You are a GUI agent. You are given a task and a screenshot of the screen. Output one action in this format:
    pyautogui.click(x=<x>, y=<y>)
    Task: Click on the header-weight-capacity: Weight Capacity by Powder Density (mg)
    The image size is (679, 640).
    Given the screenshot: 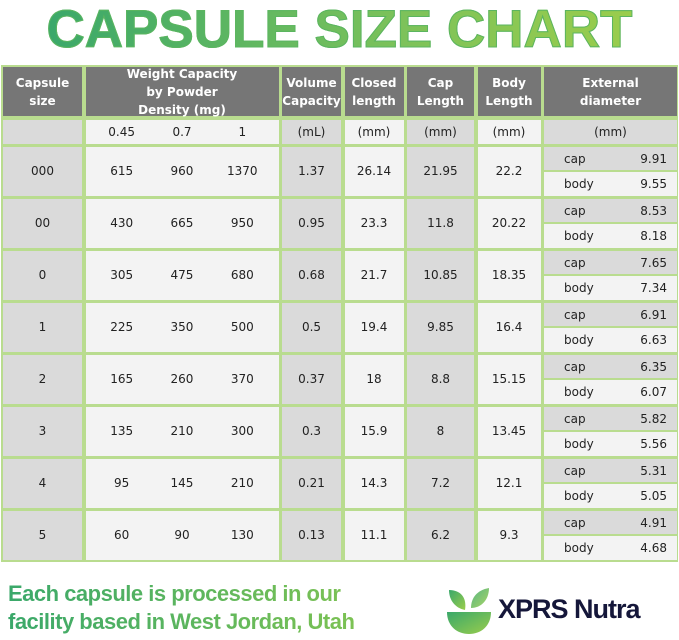 What is the action you would take?
    pyautogui.click(x=182, y=92)
    